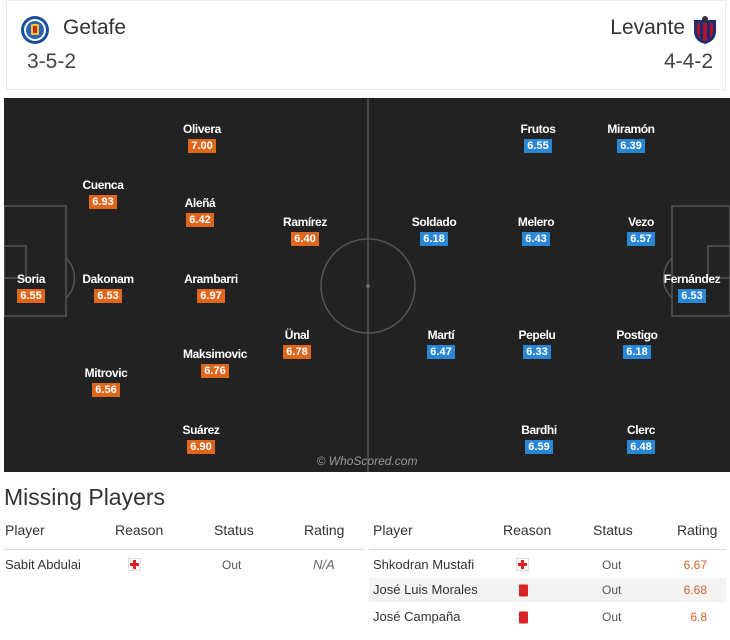  What do you see at coordinates (367, 461) in the screenshot?
I see `whoscored-watermark: © WhoScored.com` at bounding box center [367, 461].